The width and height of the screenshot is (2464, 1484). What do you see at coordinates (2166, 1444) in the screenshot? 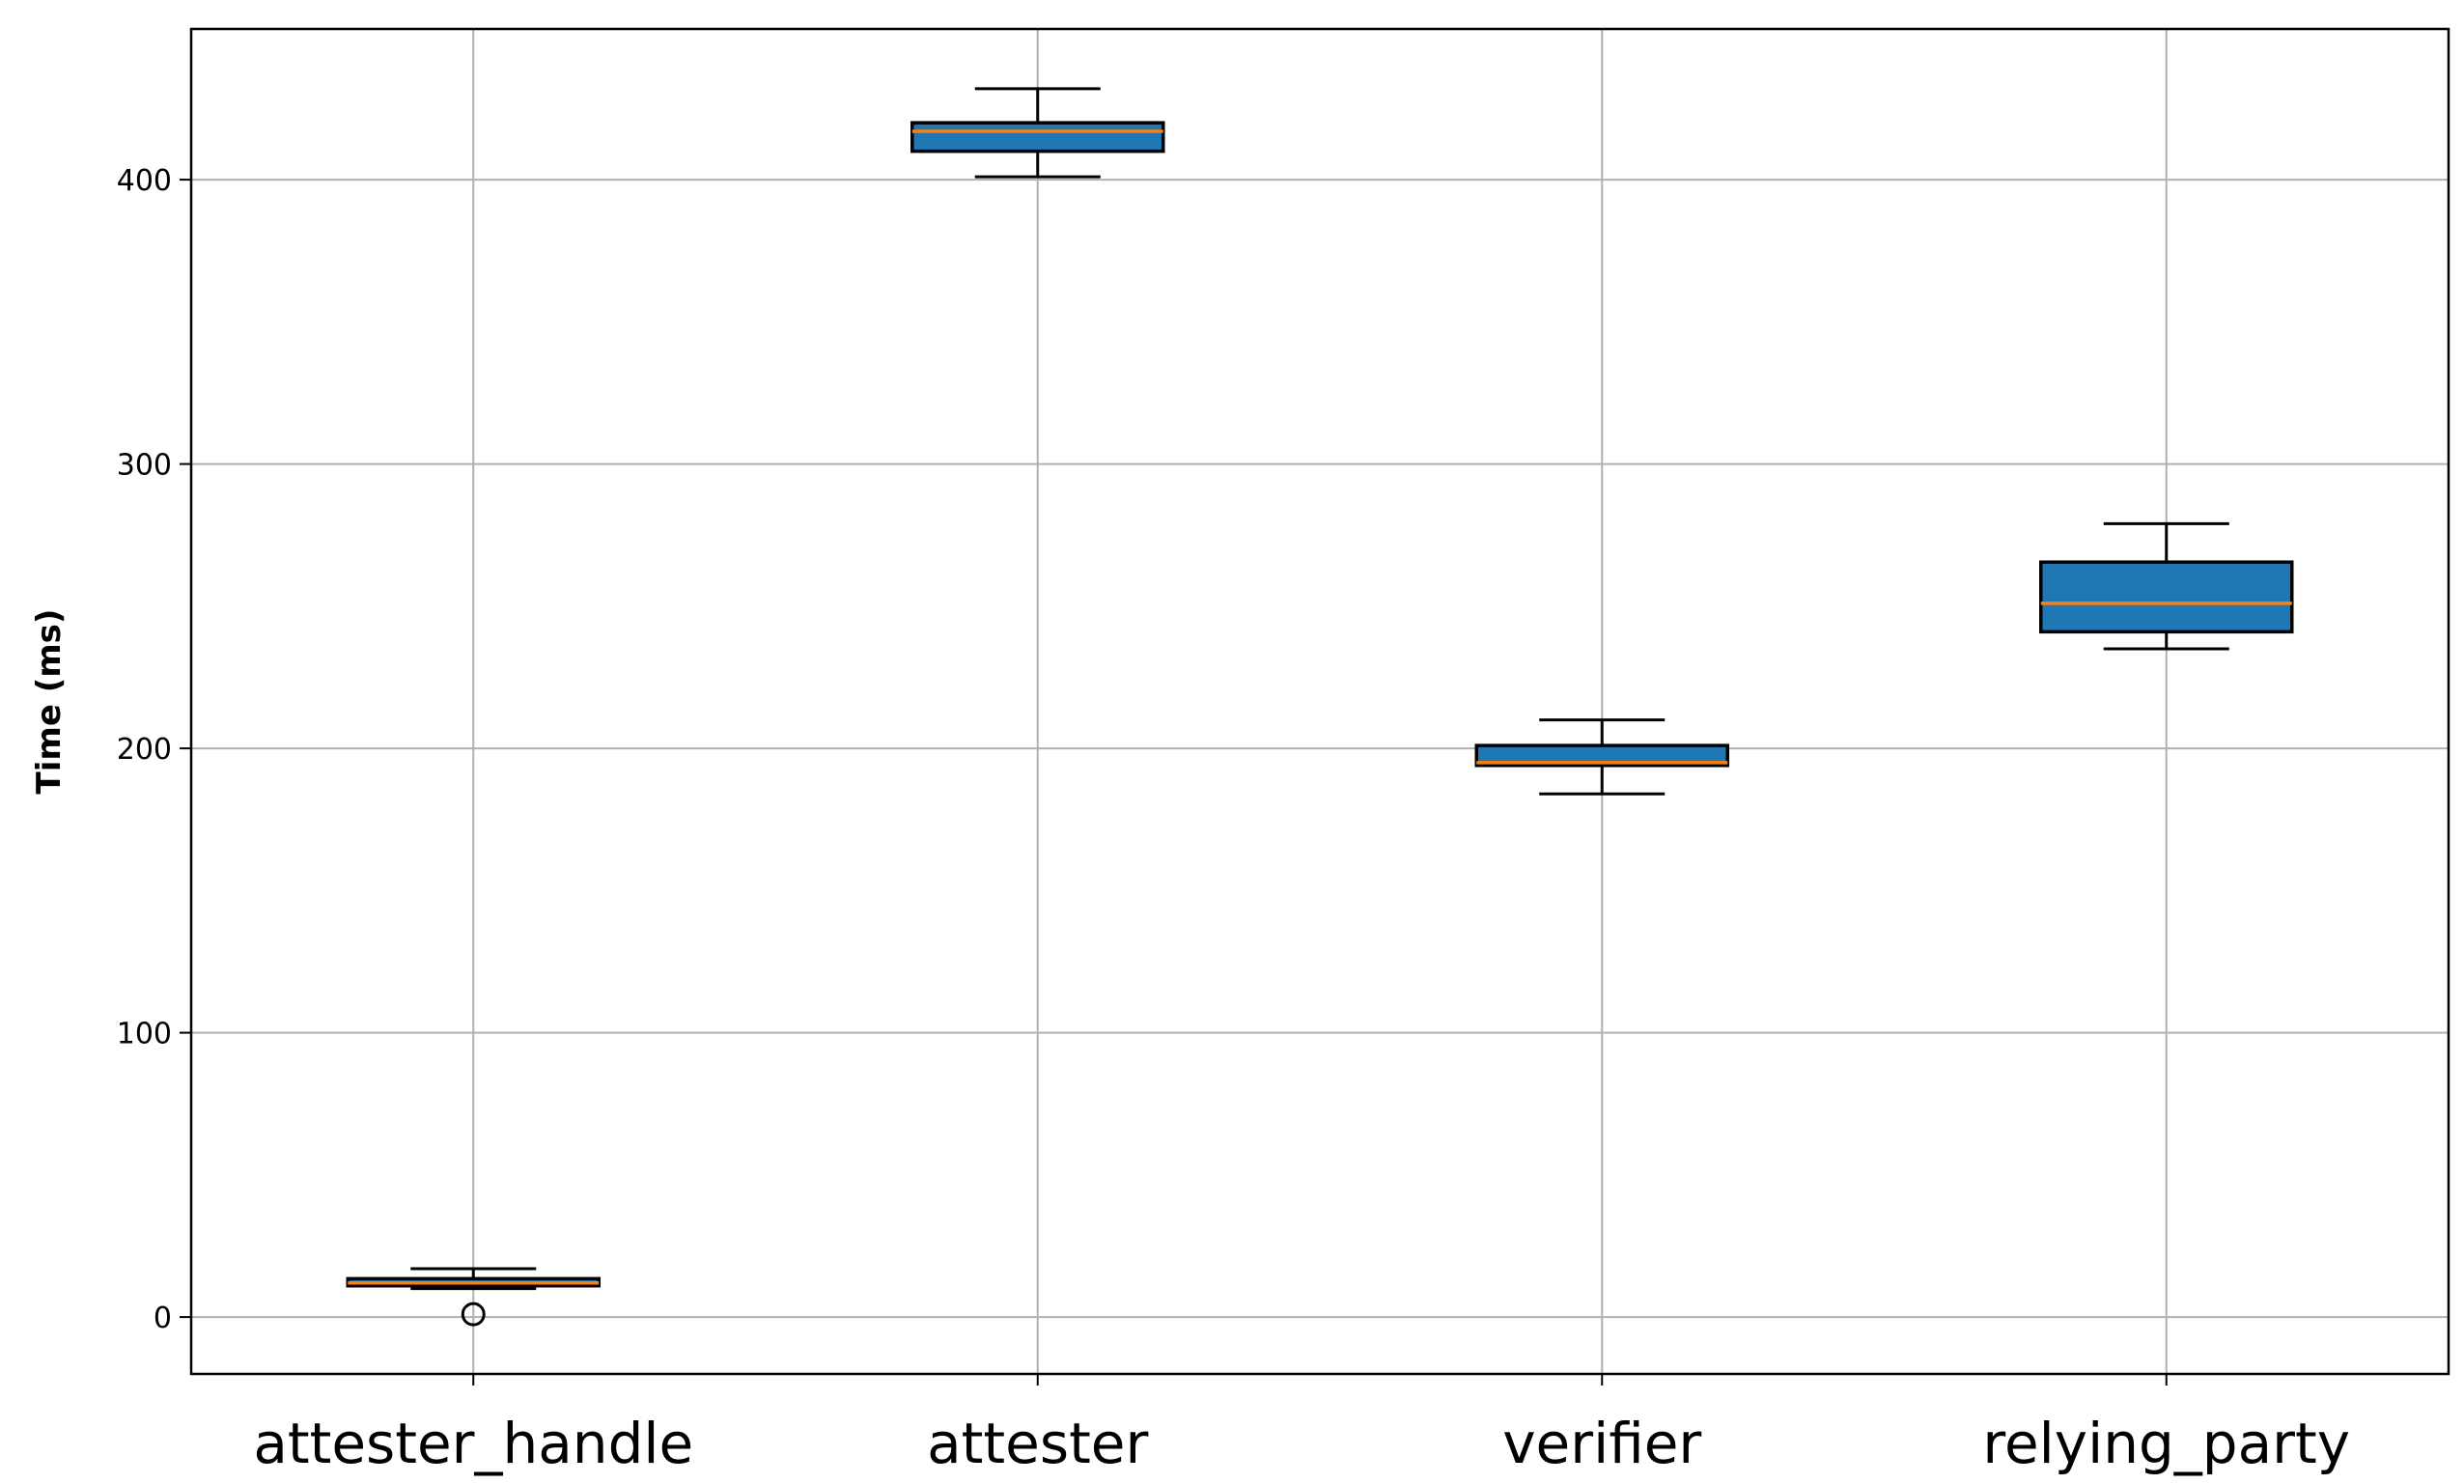
I see `x-tick-label: relying_party` at bounding box center [2166, 1444].